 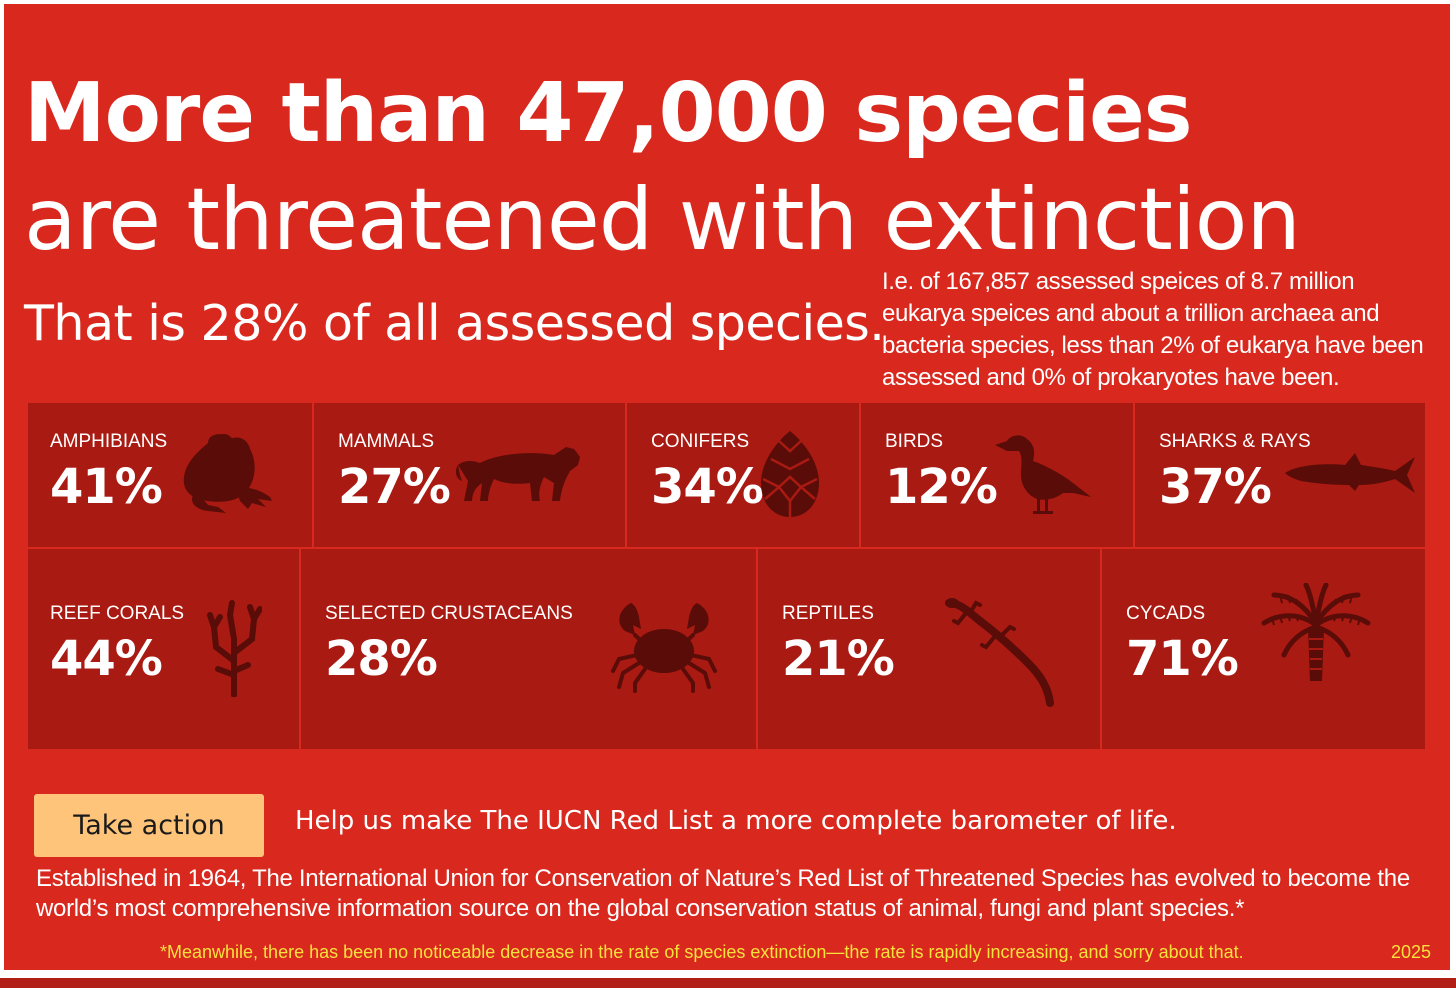 I want to click on tile-label: AMPHIBIANS, so click(x=109, y=441).